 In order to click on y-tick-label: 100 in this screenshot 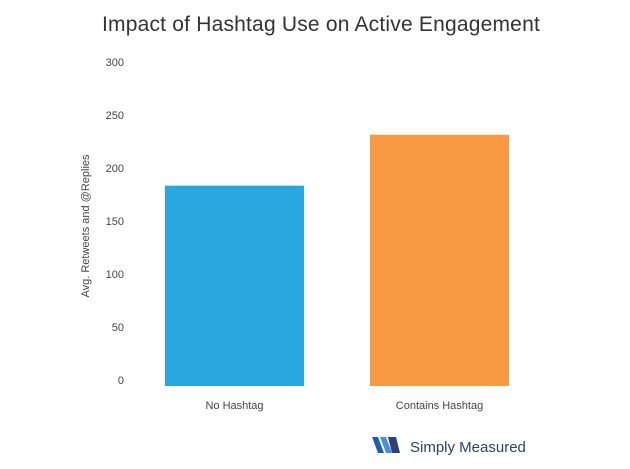, I will do `click(115, 275)`.